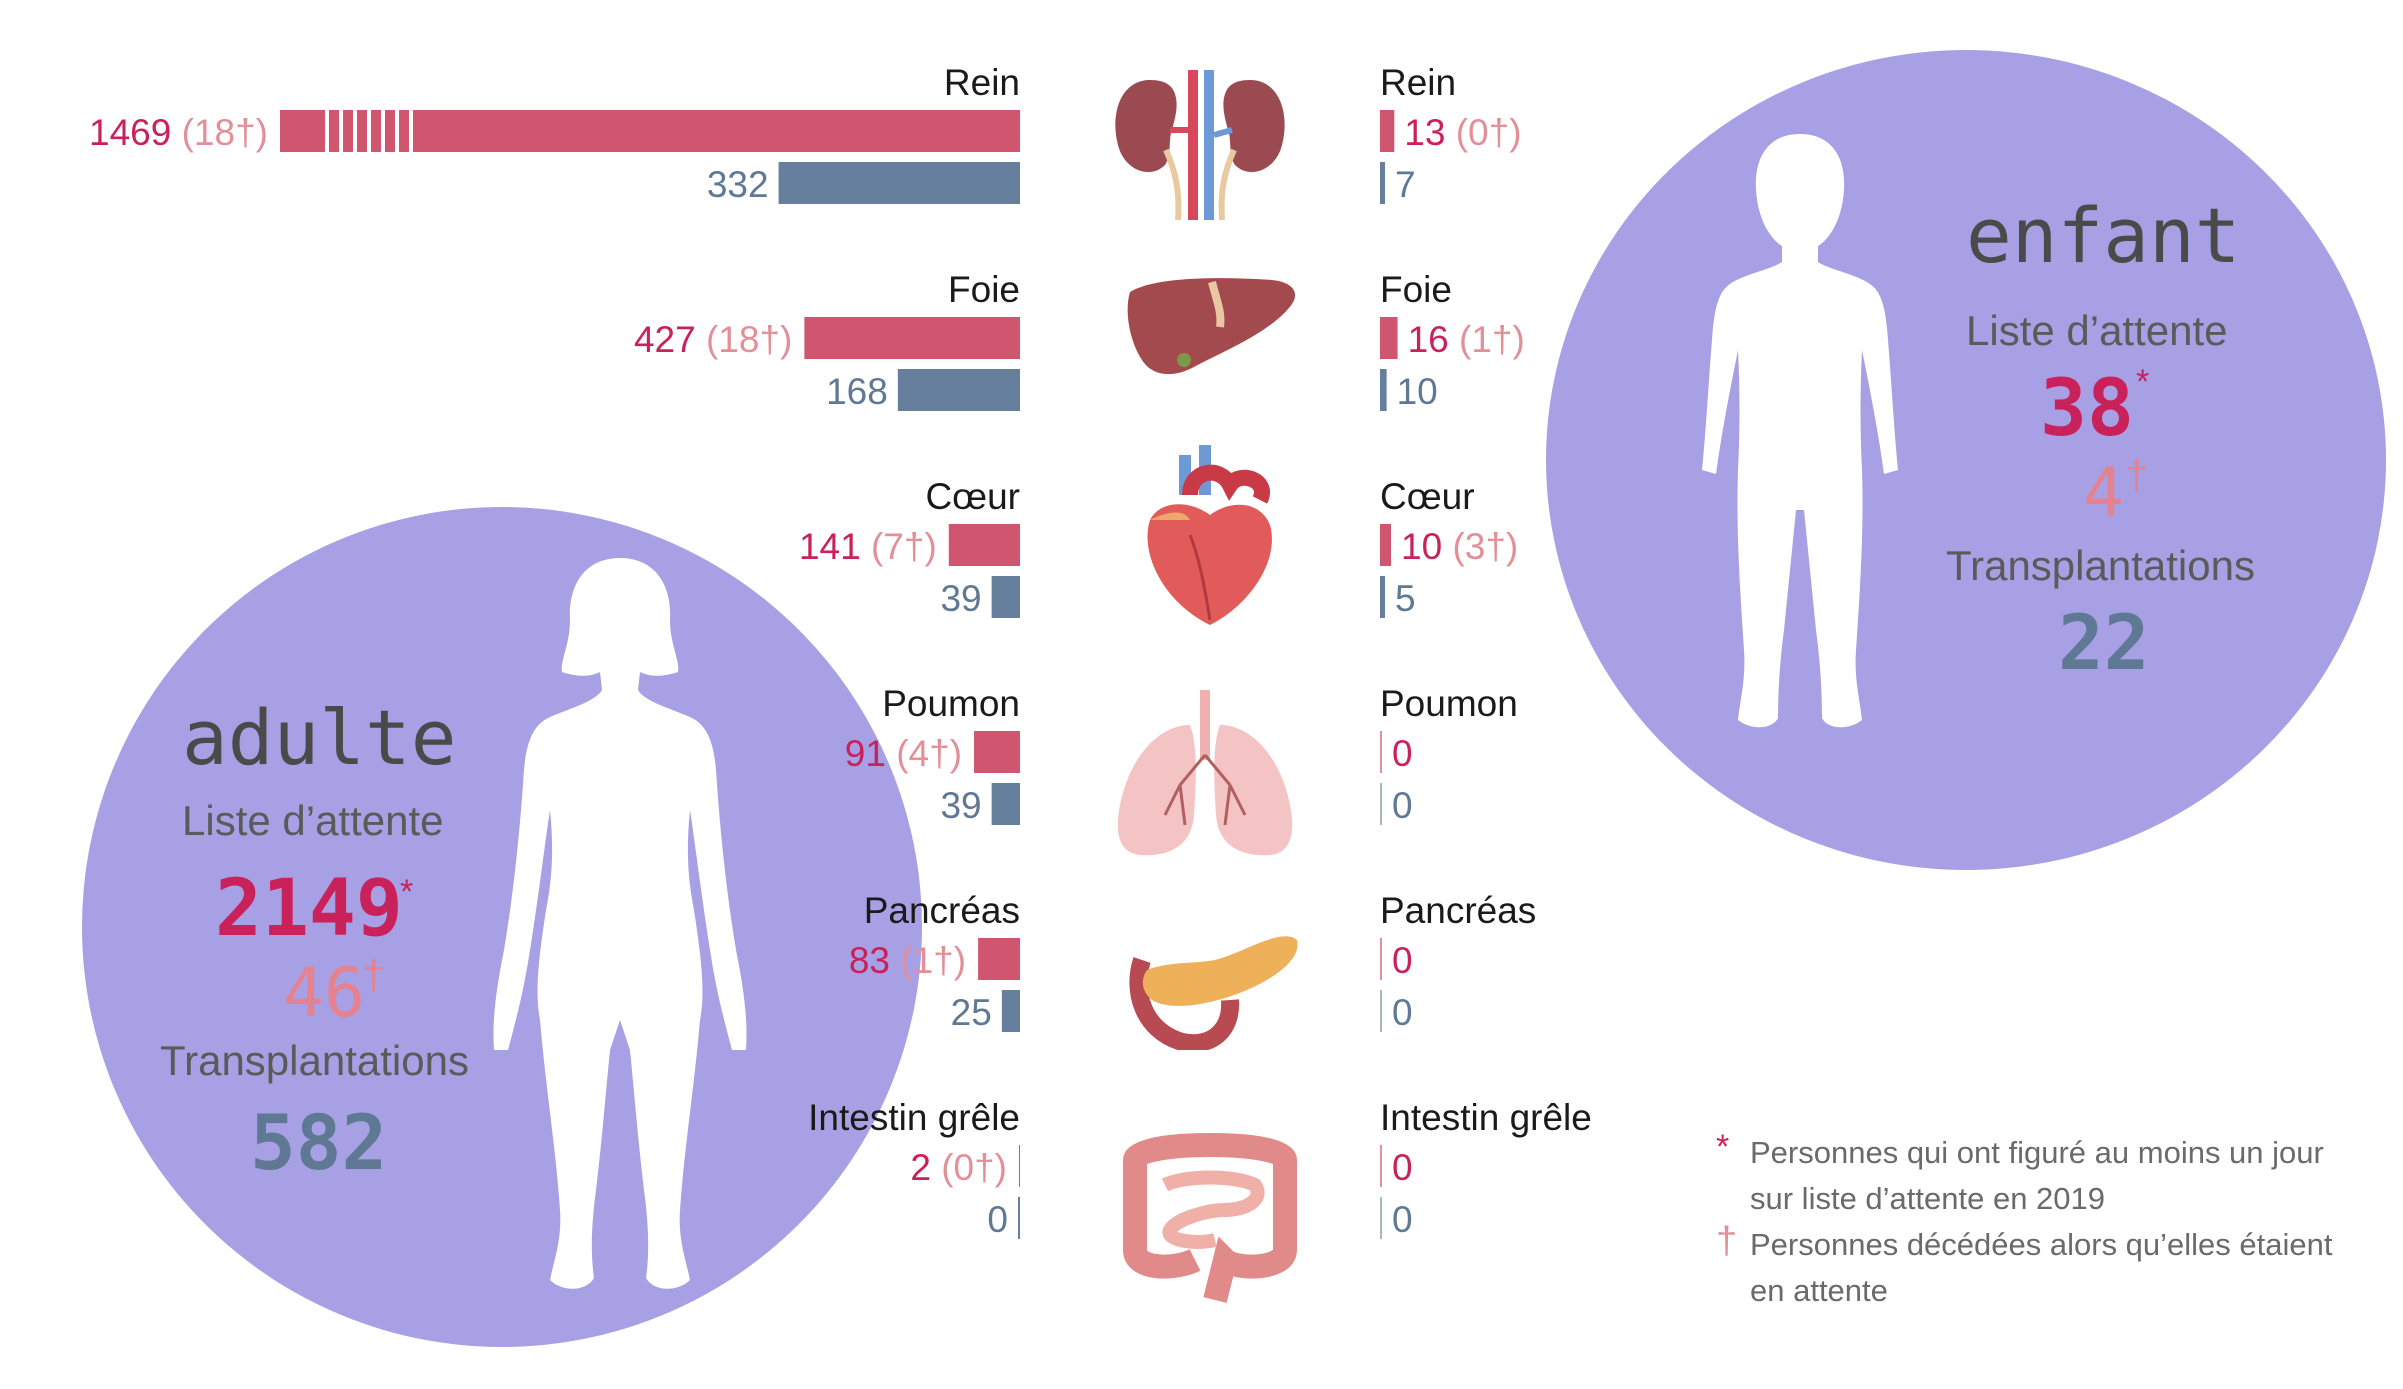 Image resolution: width=2403 pixels, height=1389 pixels. What do you see at coordinates (1488, 132) in the screenshot?
I see `enfant-deaths-value: (0†)` at bounding box center [1488, 132].